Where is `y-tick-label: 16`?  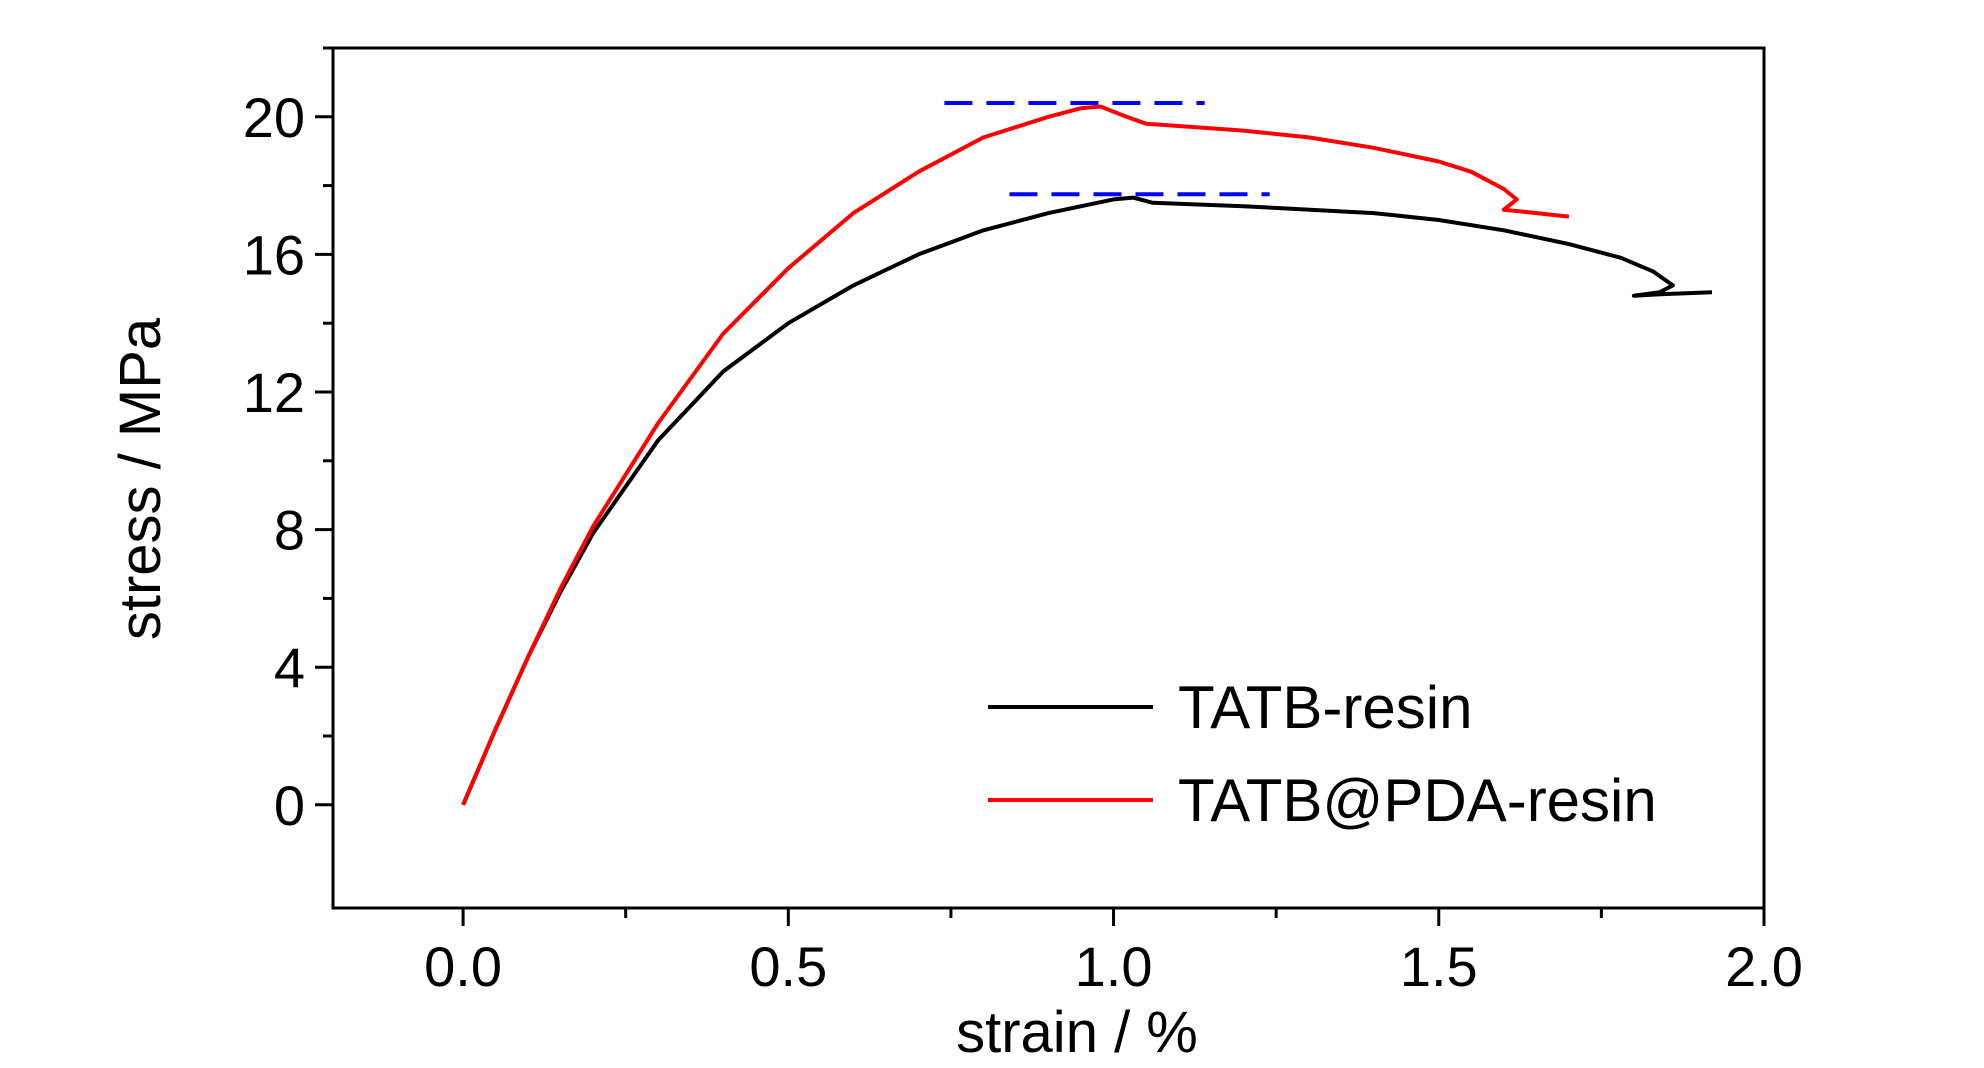
y-tick-label: 16 is located at coordinates (274, 254).